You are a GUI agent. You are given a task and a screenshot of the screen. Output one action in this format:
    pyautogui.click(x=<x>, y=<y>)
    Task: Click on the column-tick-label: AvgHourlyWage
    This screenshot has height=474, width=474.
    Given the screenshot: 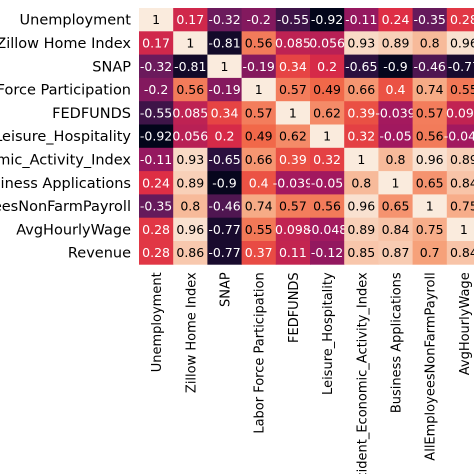 What is the action you would take?
    pyautogui.click(x=465, y=323)
    